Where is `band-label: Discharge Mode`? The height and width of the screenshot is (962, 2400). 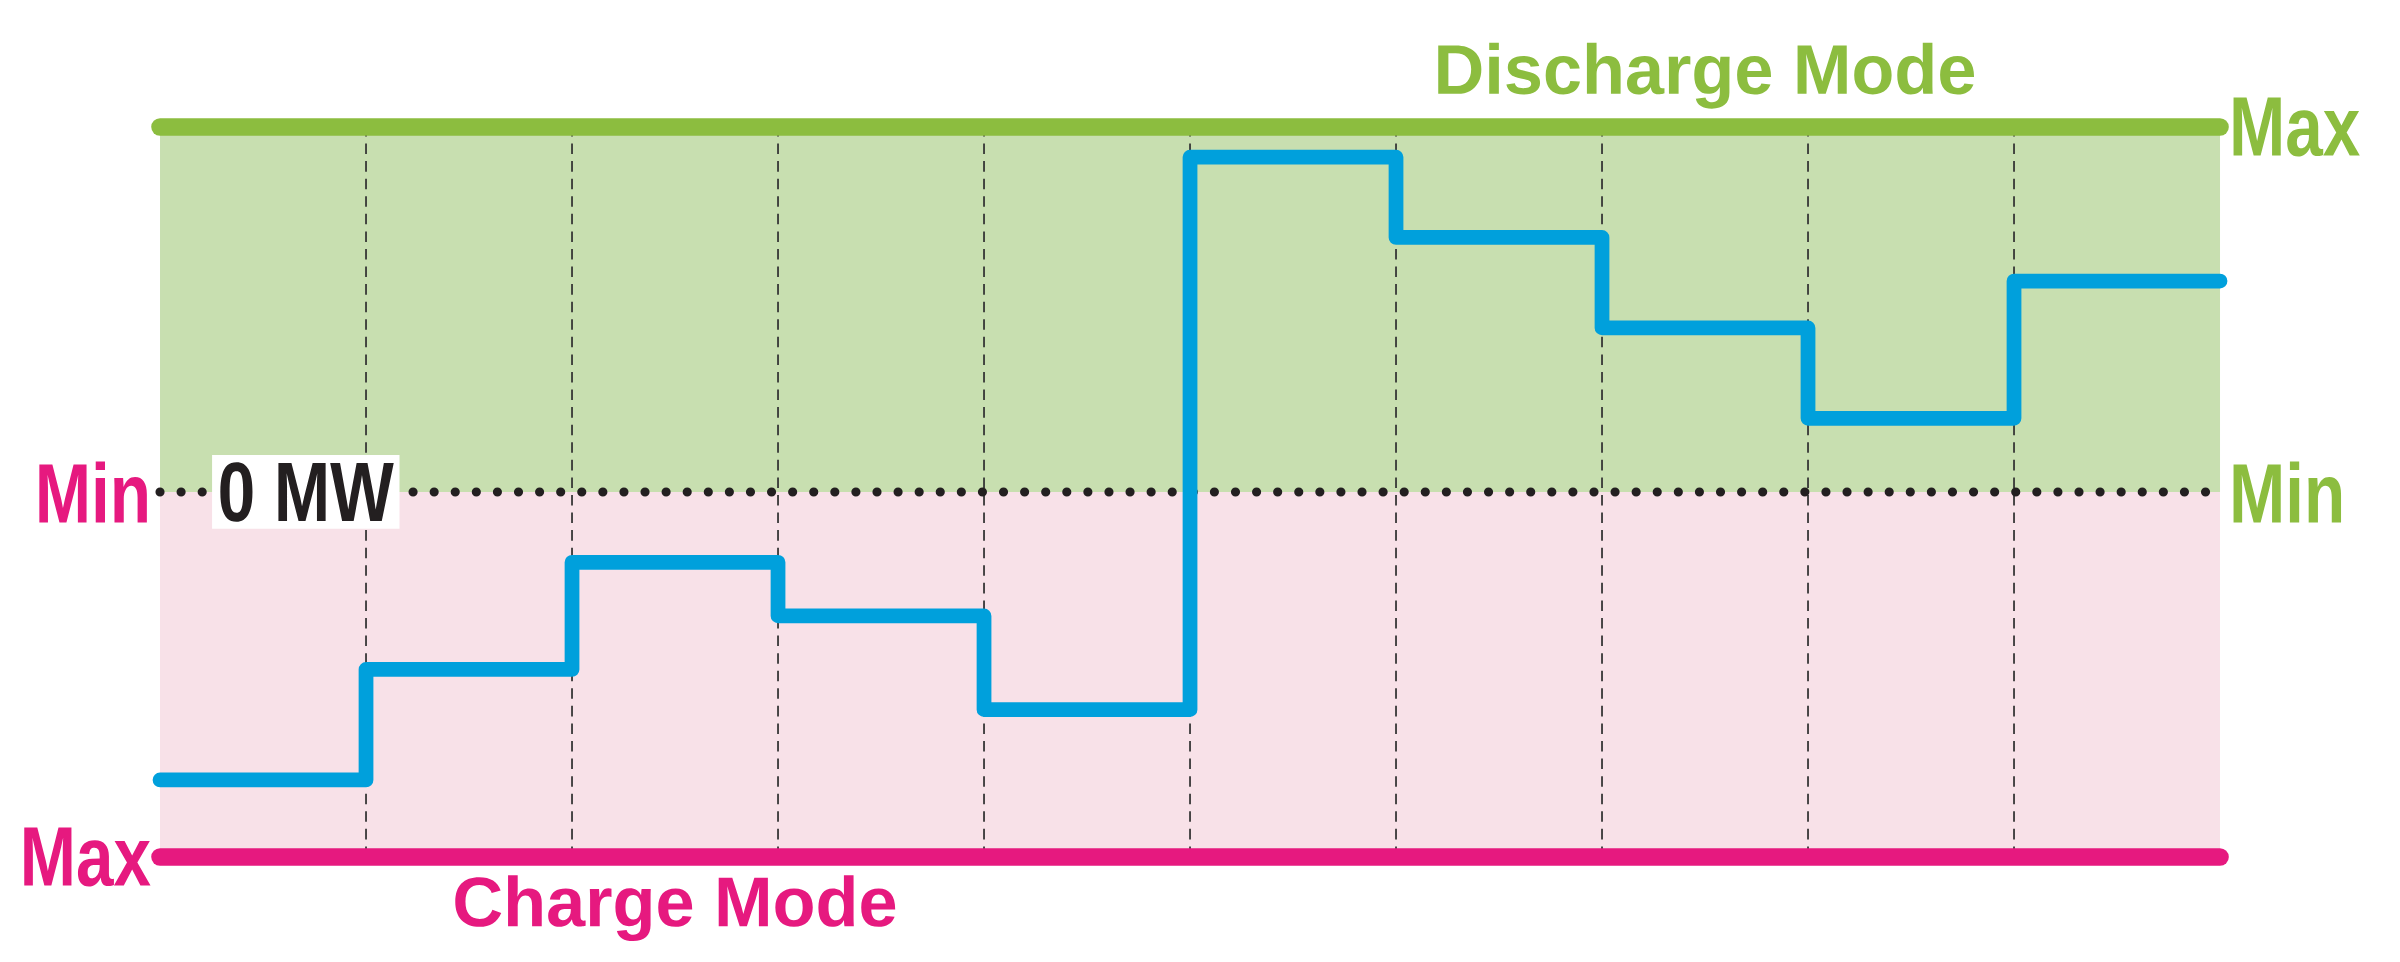 band-label: Discharge Mode is located at coordinates (1706, 75).